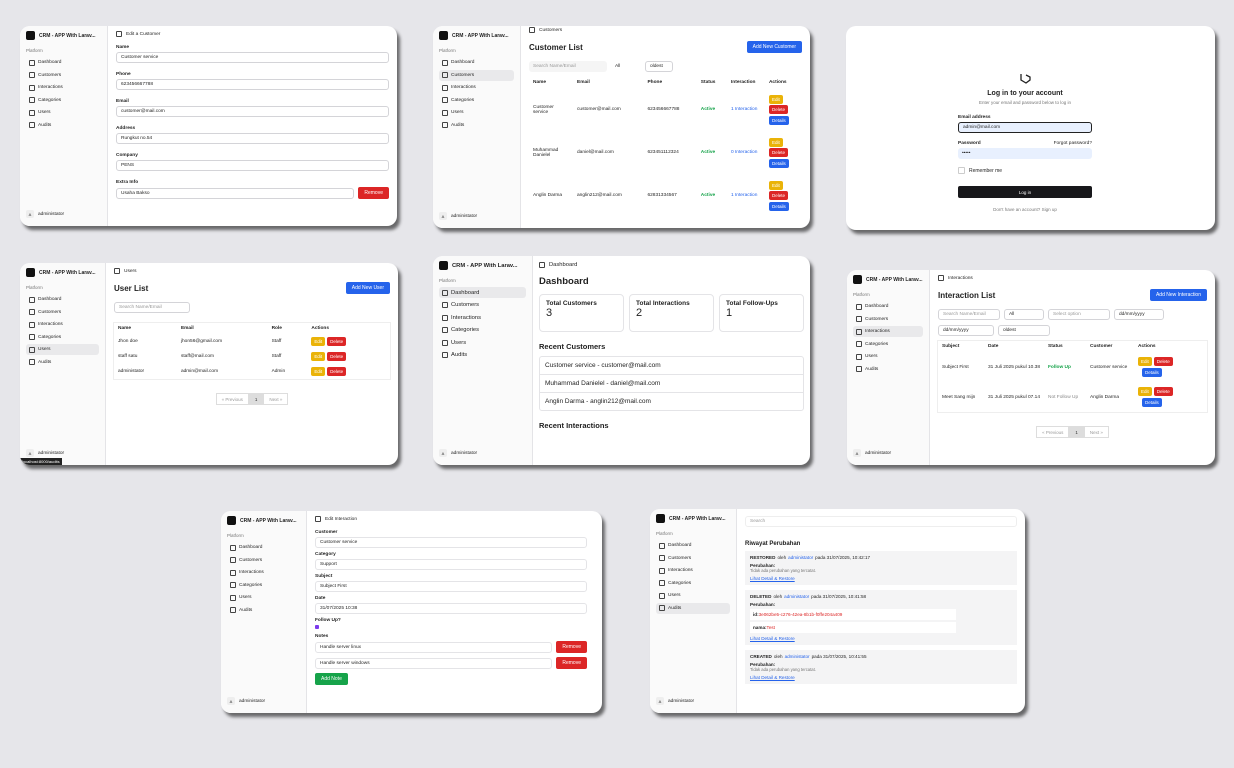  What do you see at coordinates (252, 165) in the screenshot?
I see `input: PENS` at bounding box center [252, 165].